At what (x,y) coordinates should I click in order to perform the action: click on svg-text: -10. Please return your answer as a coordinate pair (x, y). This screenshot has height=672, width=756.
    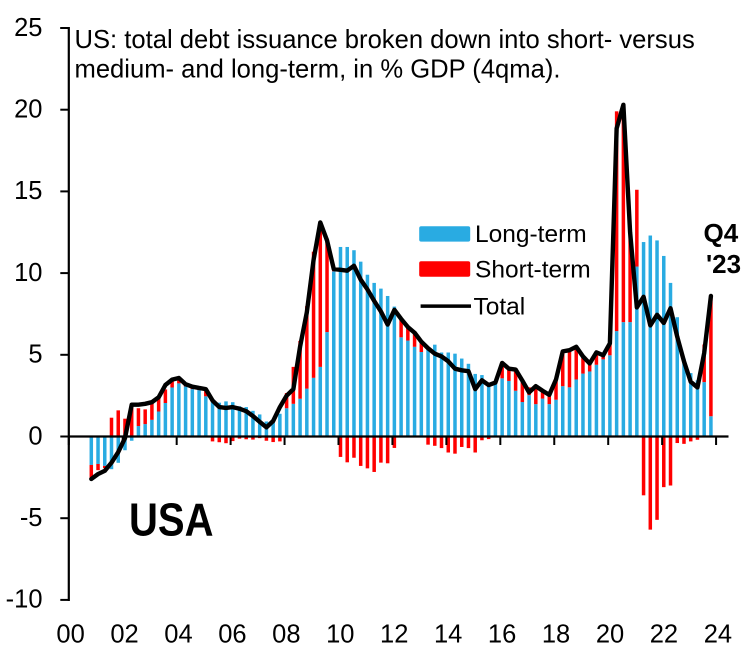
    Looking at the image, I should click on (24, 600).